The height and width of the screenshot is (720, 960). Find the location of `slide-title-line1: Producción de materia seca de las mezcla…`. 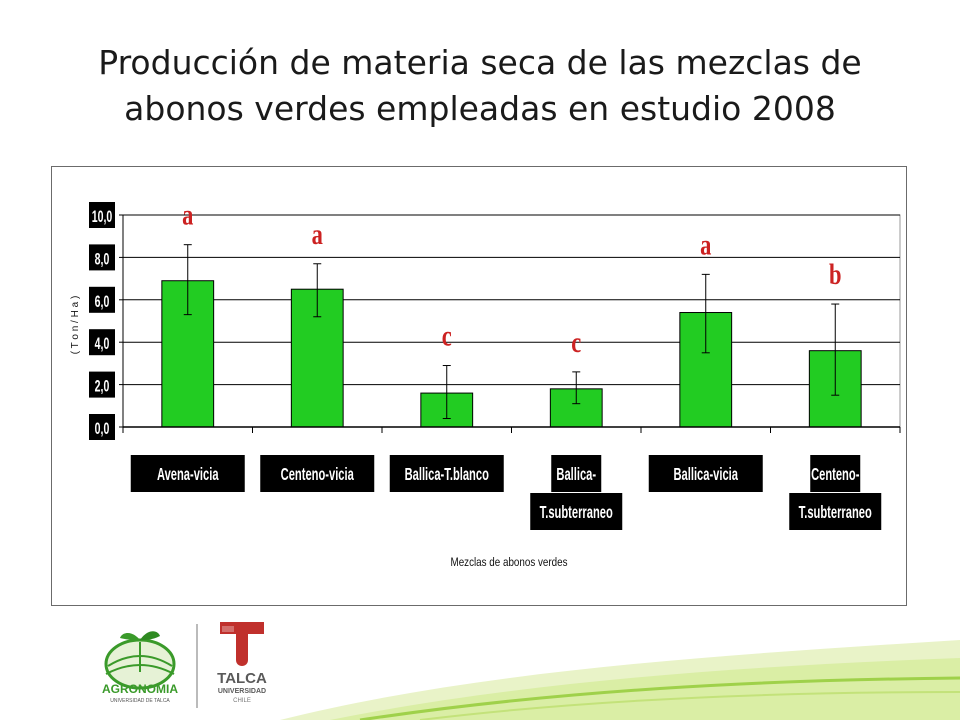

slide-title-line1: Producción de materia seca de las mezcla… is located at coordinates (480, 62).